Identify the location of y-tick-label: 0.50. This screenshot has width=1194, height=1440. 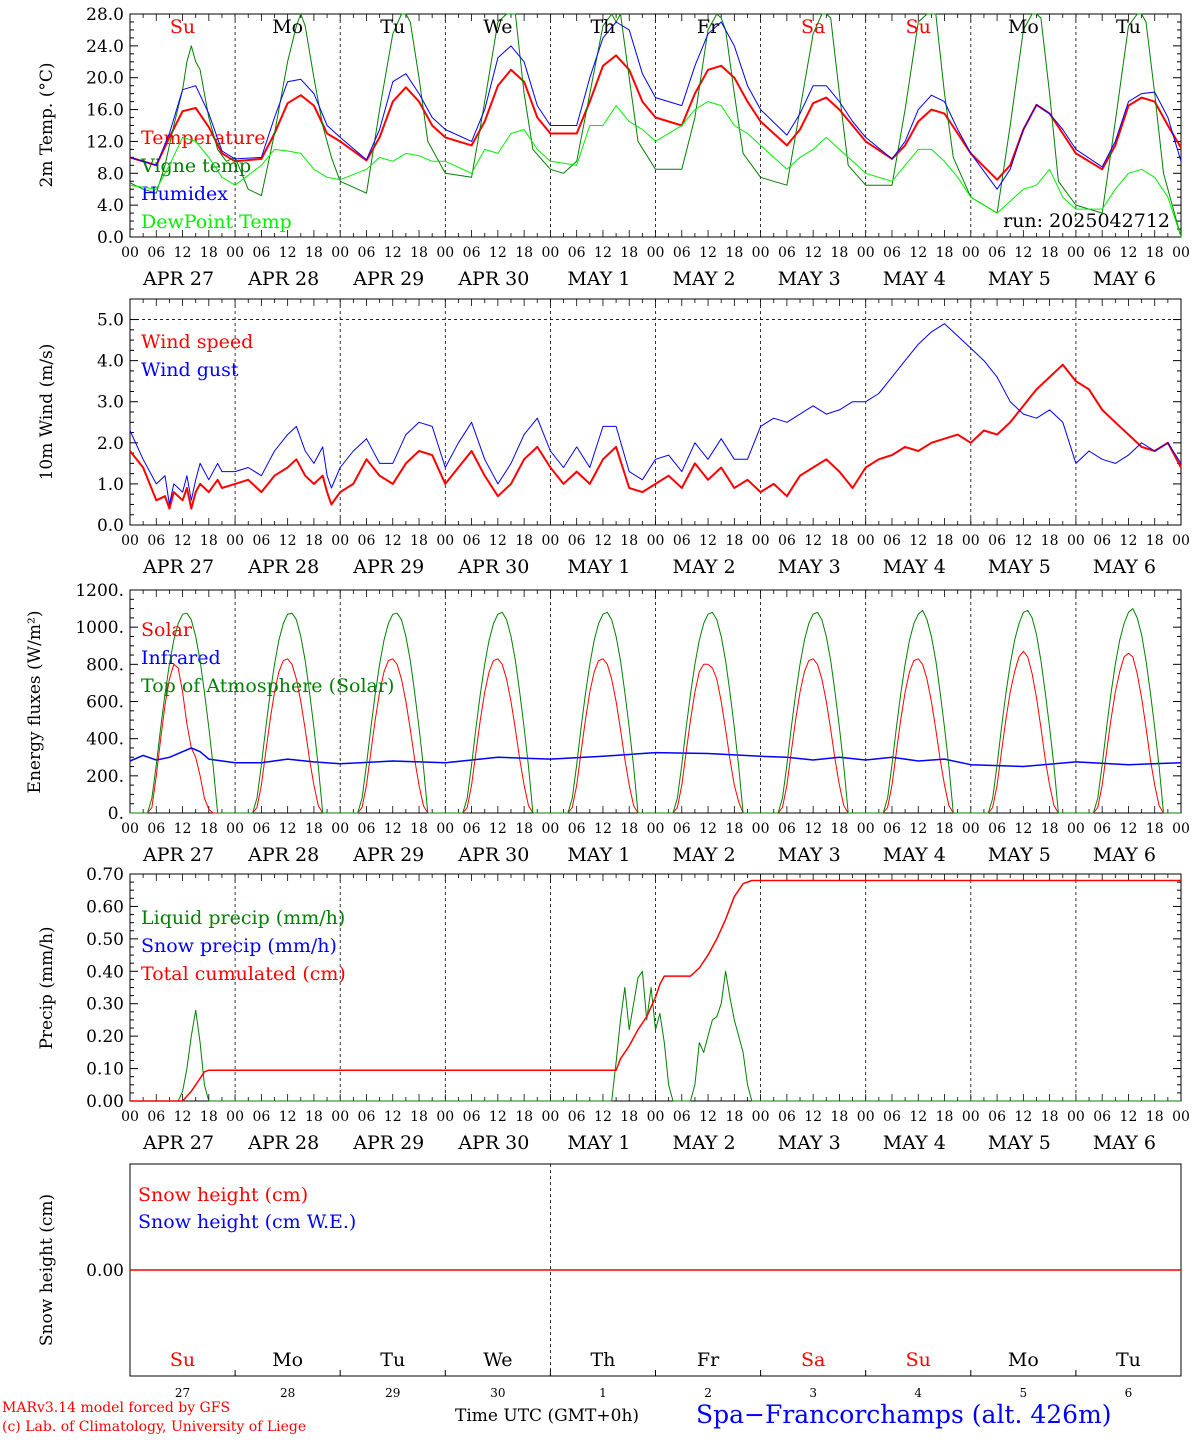
(105, 940).